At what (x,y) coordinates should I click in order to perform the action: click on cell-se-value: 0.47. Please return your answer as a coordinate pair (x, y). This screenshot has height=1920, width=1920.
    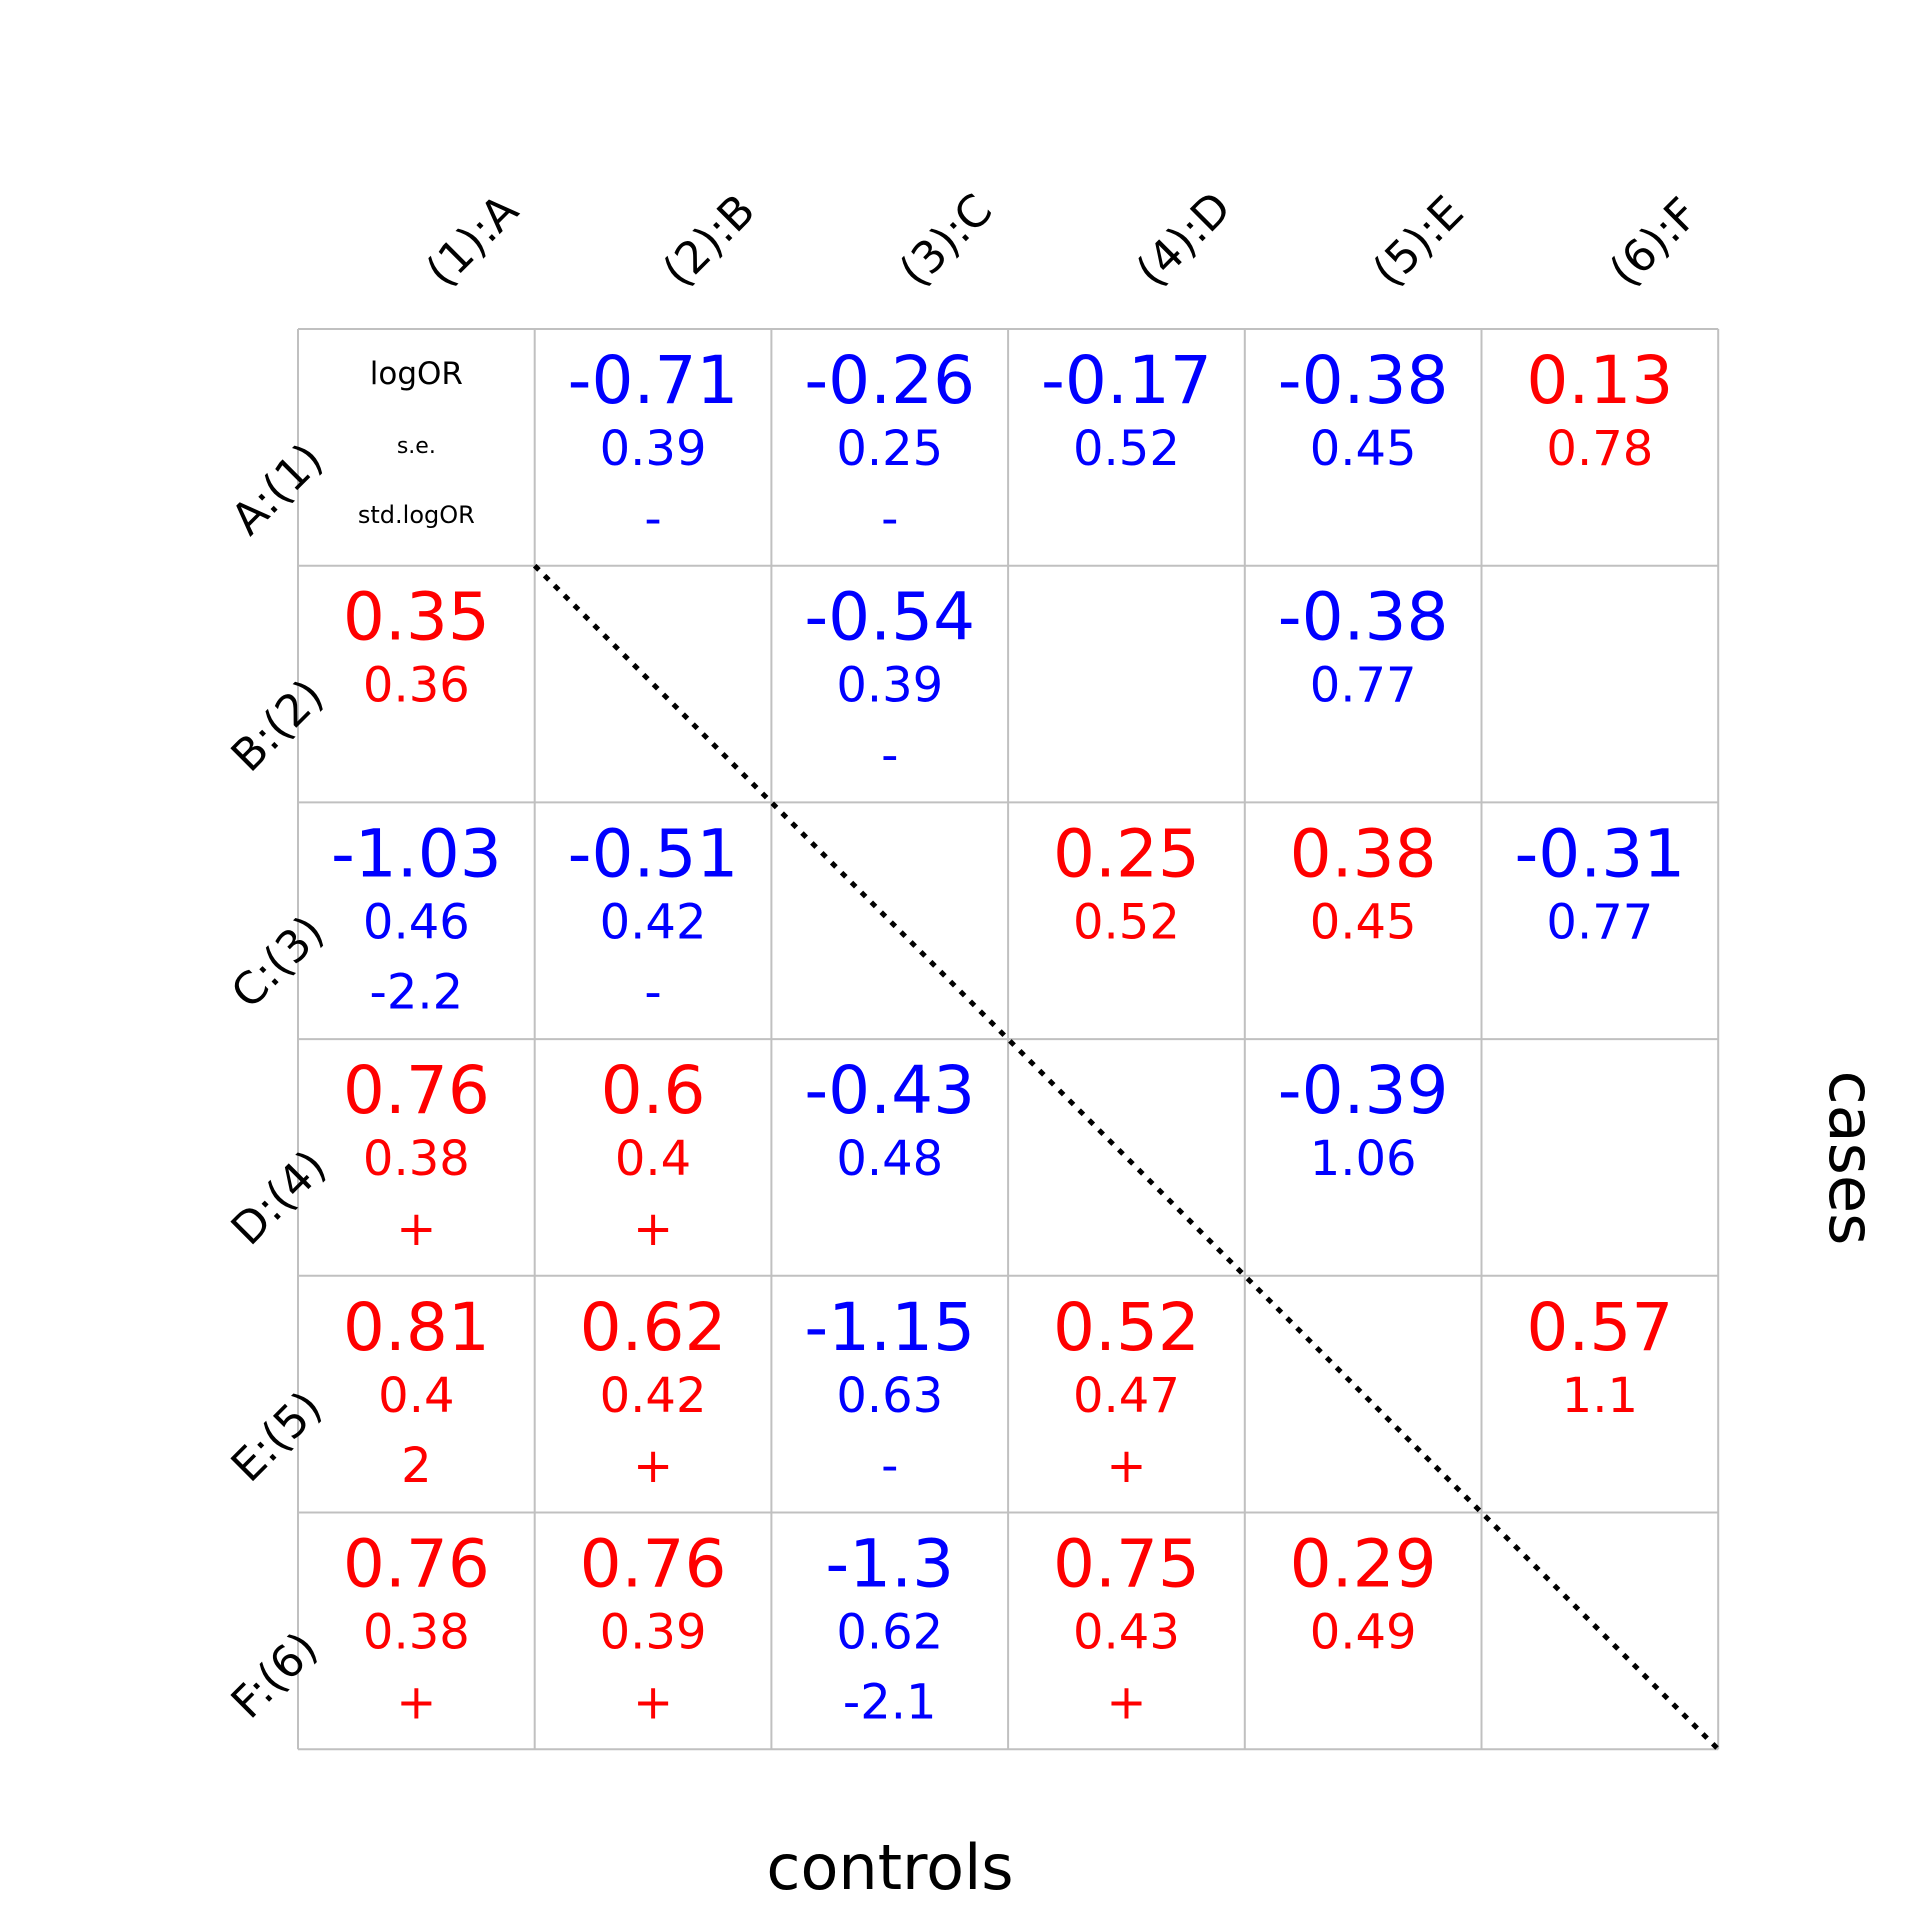
    Looking at the image, I should click on (1126, 1396).